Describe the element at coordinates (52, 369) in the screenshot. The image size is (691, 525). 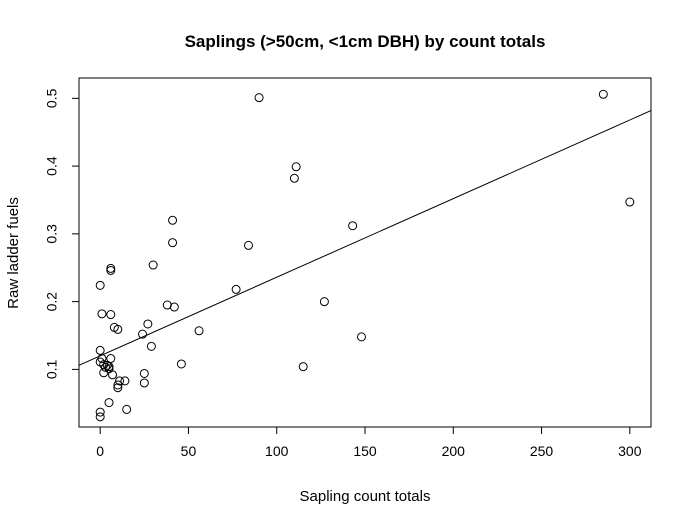
I see `y-tick-label: 0.1` at that location.